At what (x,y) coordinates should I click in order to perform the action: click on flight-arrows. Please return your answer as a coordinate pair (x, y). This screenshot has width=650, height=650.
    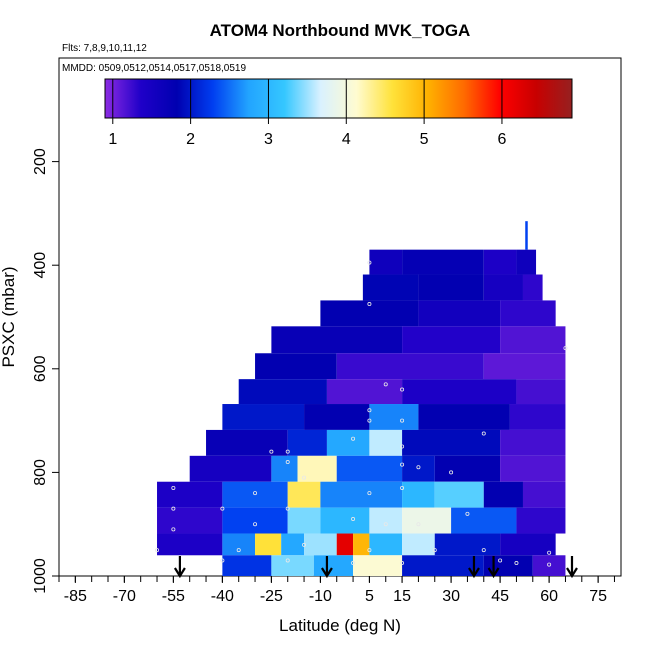
    Looking at the image, I should click on (375, 567).